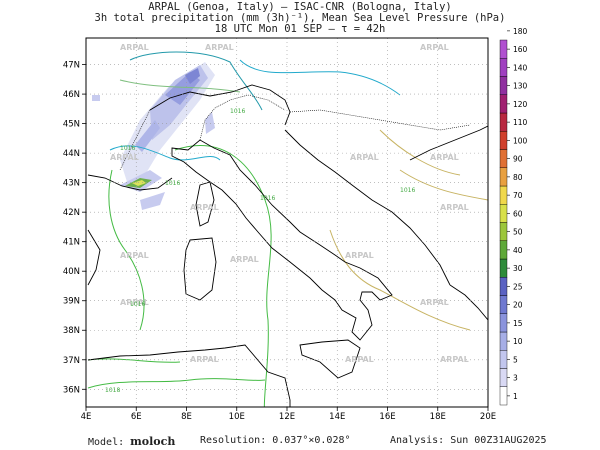 This screenshot has height=450, width=600. What do you see at coordinates (520, 49) in the screenshot?
I see `colorbar-label: 160` at bounding box center [520, 49].